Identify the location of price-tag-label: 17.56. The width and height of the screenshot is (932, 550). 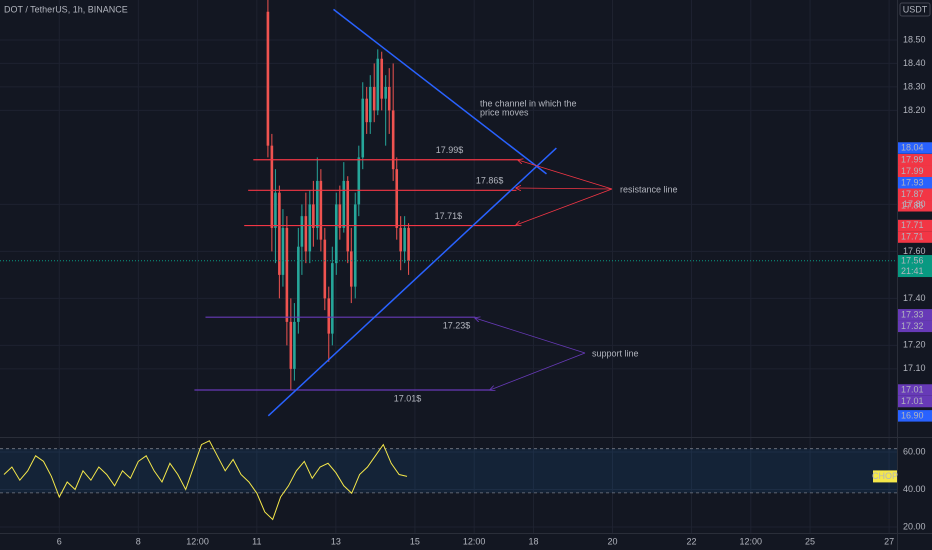
(912, 260).